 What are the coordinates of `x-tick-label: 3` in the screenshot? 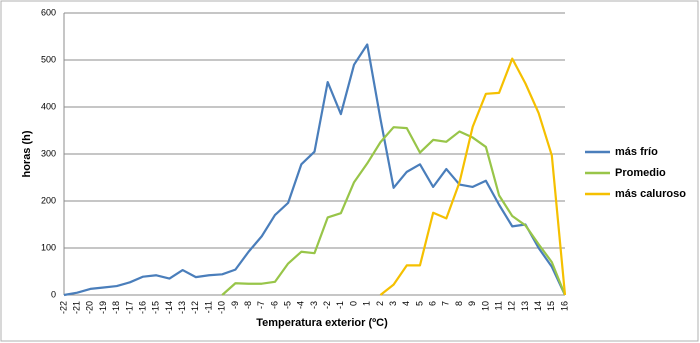 It's located at (393, 303).